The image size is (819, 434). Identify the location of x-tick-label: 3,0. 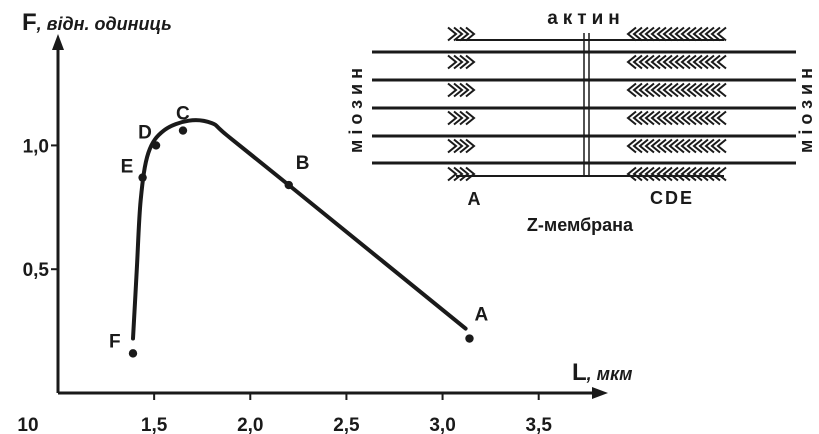
(442, 424).